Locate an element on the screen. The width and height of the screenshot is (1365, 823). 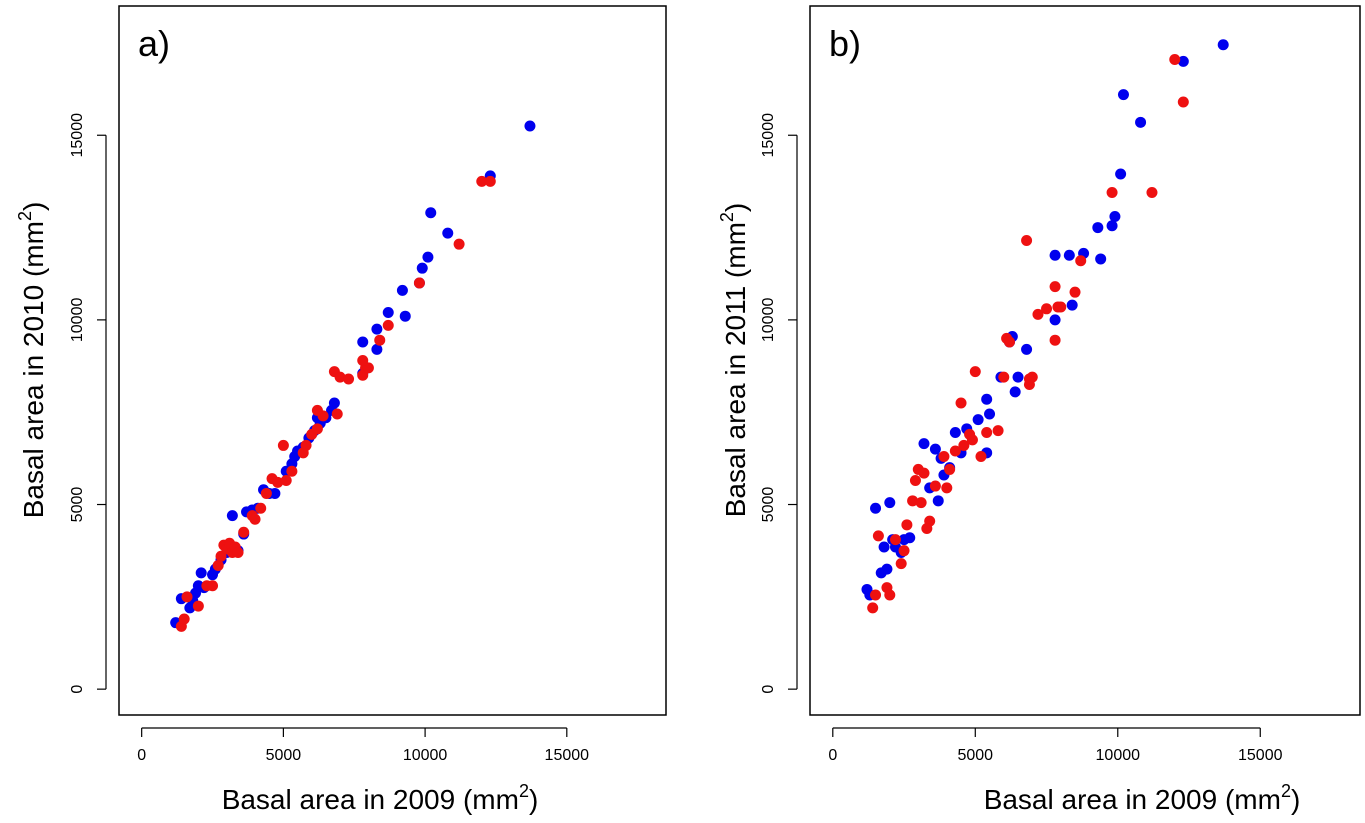
y-axis-label: Basal area in 2011 (mm2) is located at coordinates (734, 360).